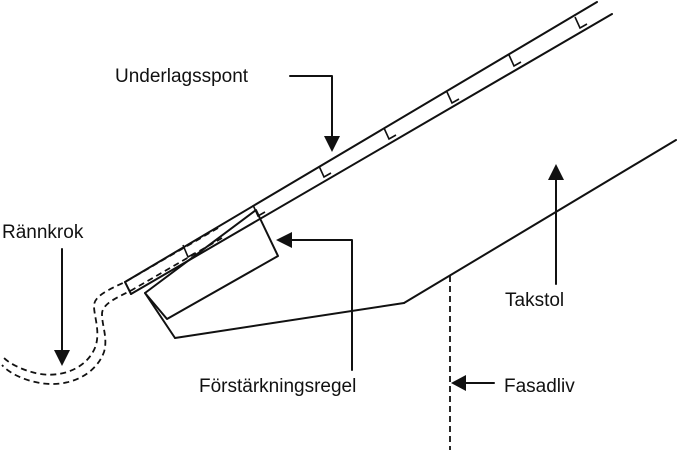 The width and height of the screenshot is (679, 450). I want to click on truss-rafter, so click(540, 221).